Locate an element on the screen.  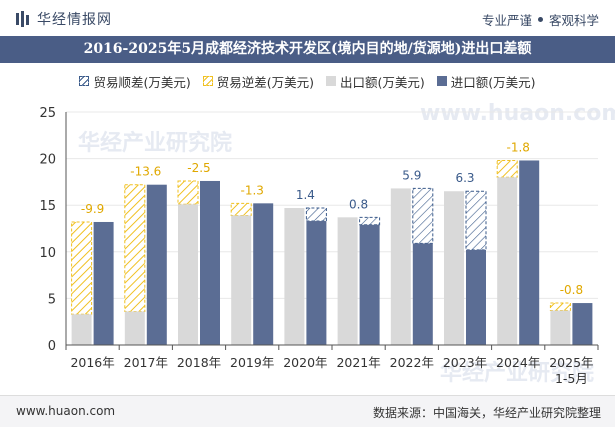
watermark-3: 华经产业研究院 is located at coordinates (517, 373).